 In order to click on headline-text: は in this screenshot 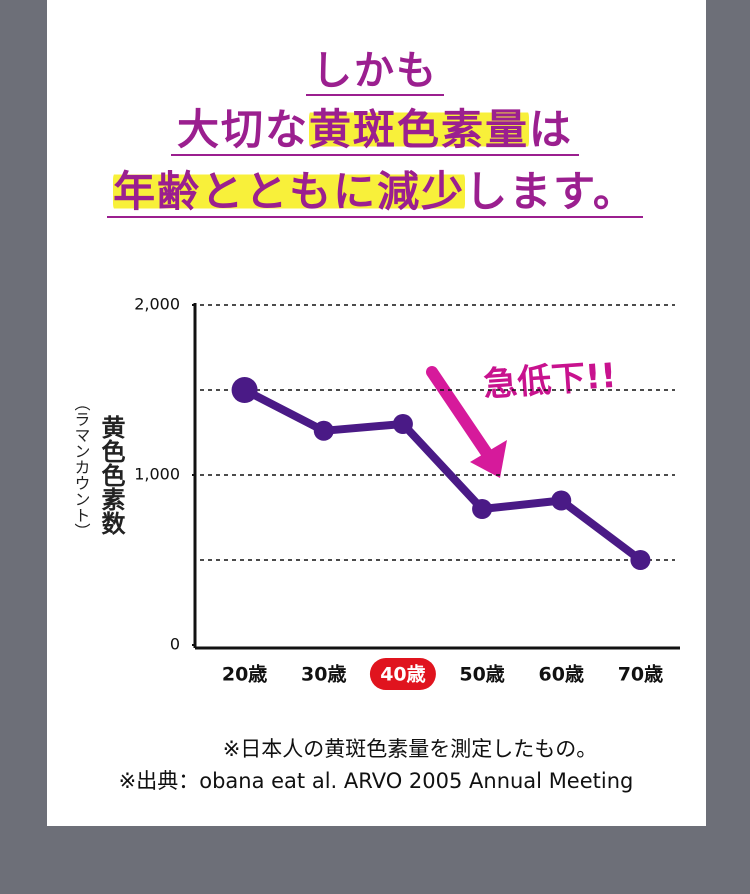, I will do `click(551, 129)`.